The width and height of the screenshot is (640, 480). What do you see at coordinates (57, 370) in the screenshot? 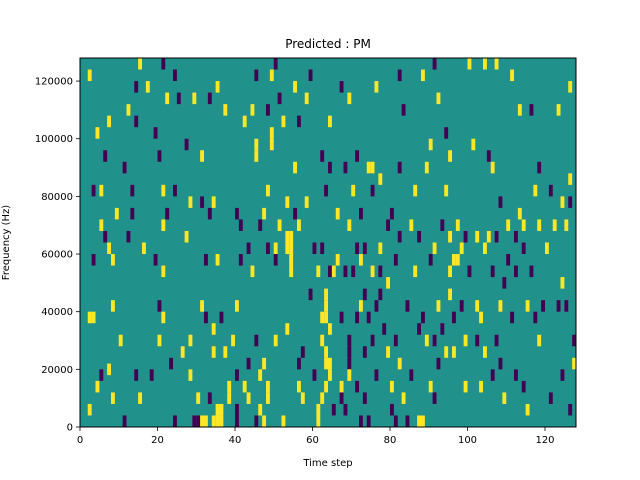
I see `y-tick-label: 20000` at bounding box center [57, 370].